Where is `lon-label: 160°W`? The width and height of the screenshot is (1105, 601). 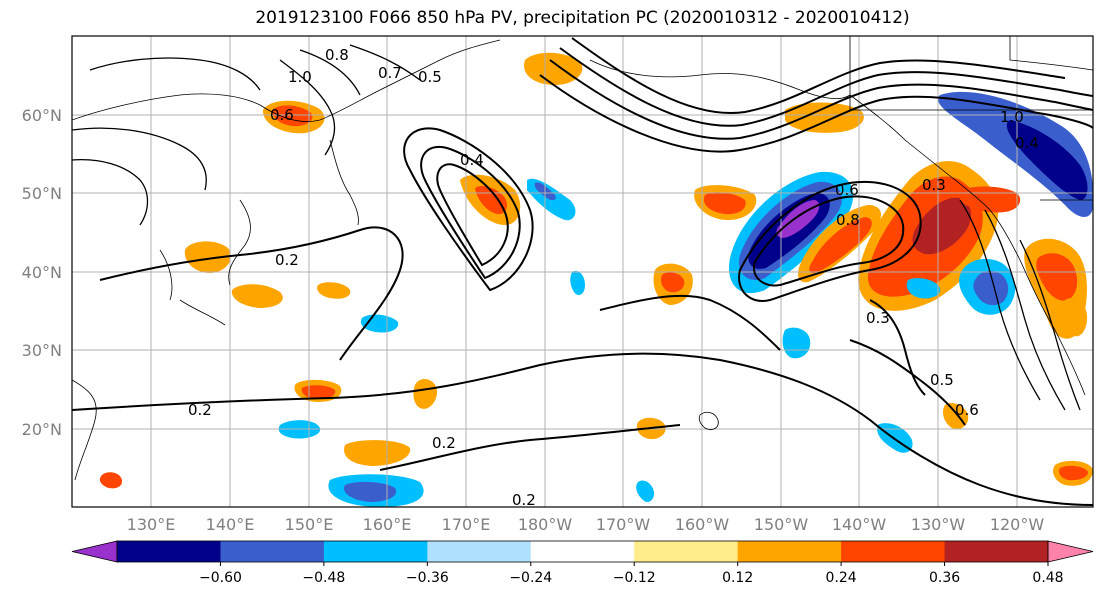
lon-label: 160°W is located at coordinates (702, 524).